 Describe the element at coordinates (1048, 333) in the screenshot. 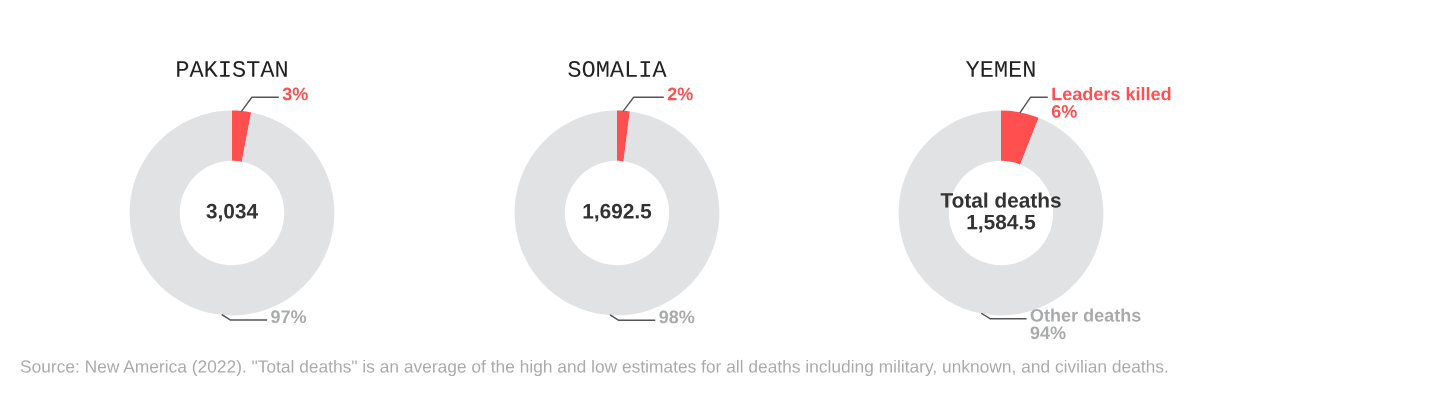

I see `data-label: 94%` at that location.